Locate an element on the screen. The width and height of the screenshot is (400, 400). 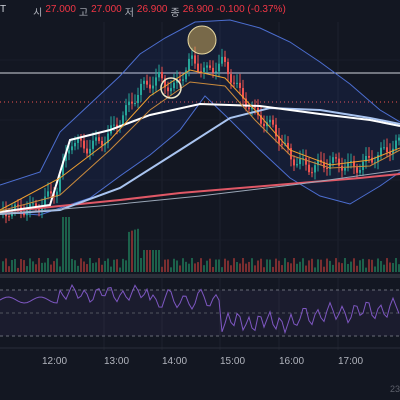
time-tick-1200: 12:00 is located at coordinates (55, 361).